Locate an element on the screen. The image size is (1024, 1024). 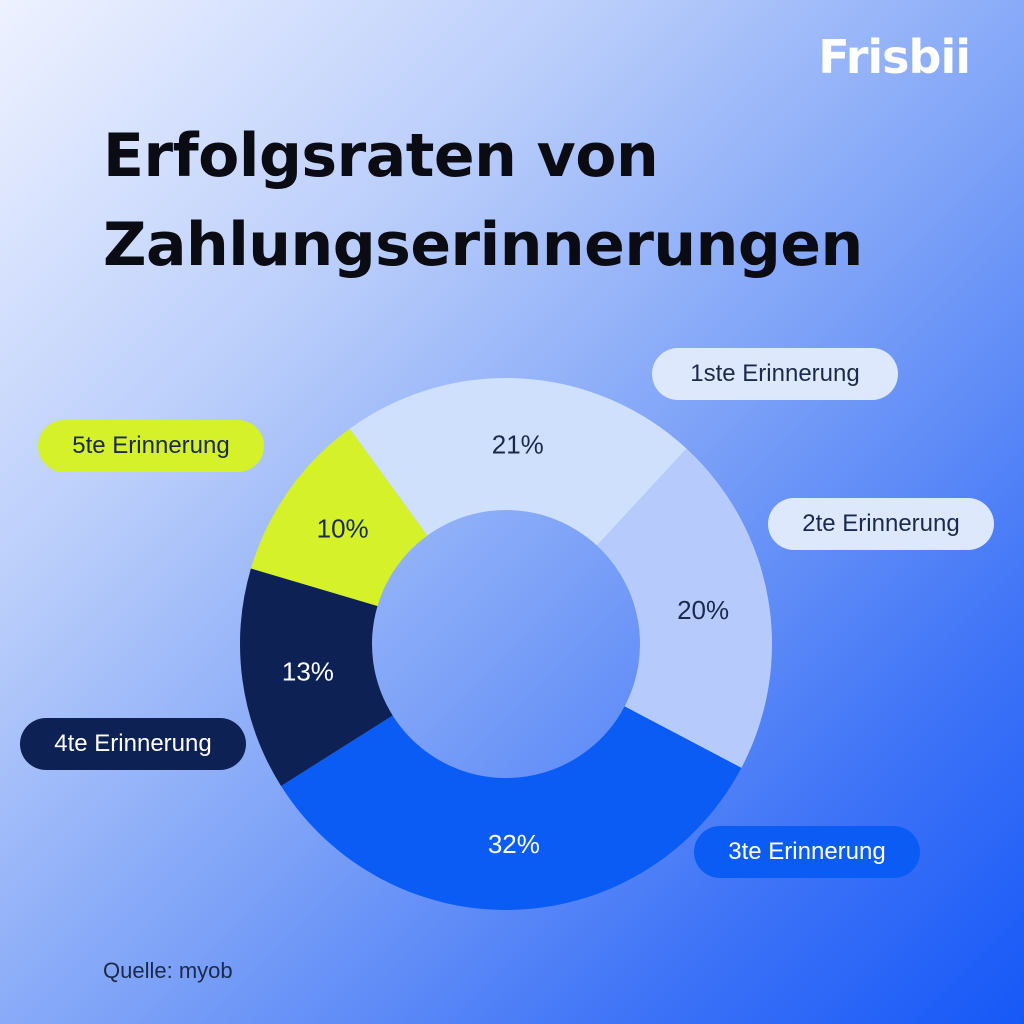
slice-value-label-4te-erinnerung: 13% is located at coordinates (308, 671).